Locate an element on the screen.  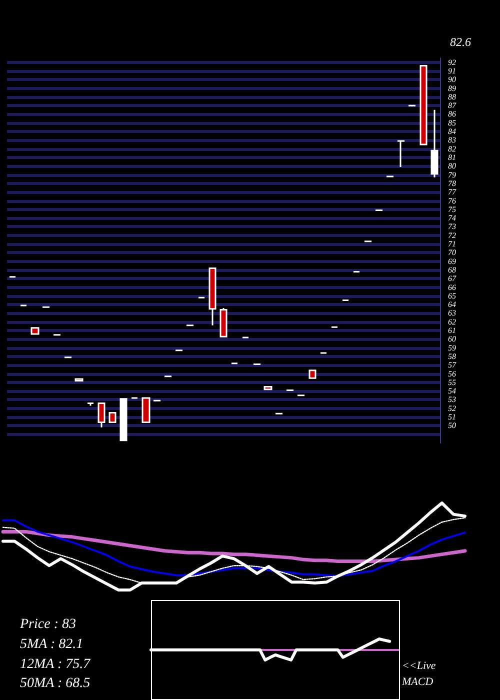
y-tick-label: 65 is located at coordinates (452, 295).